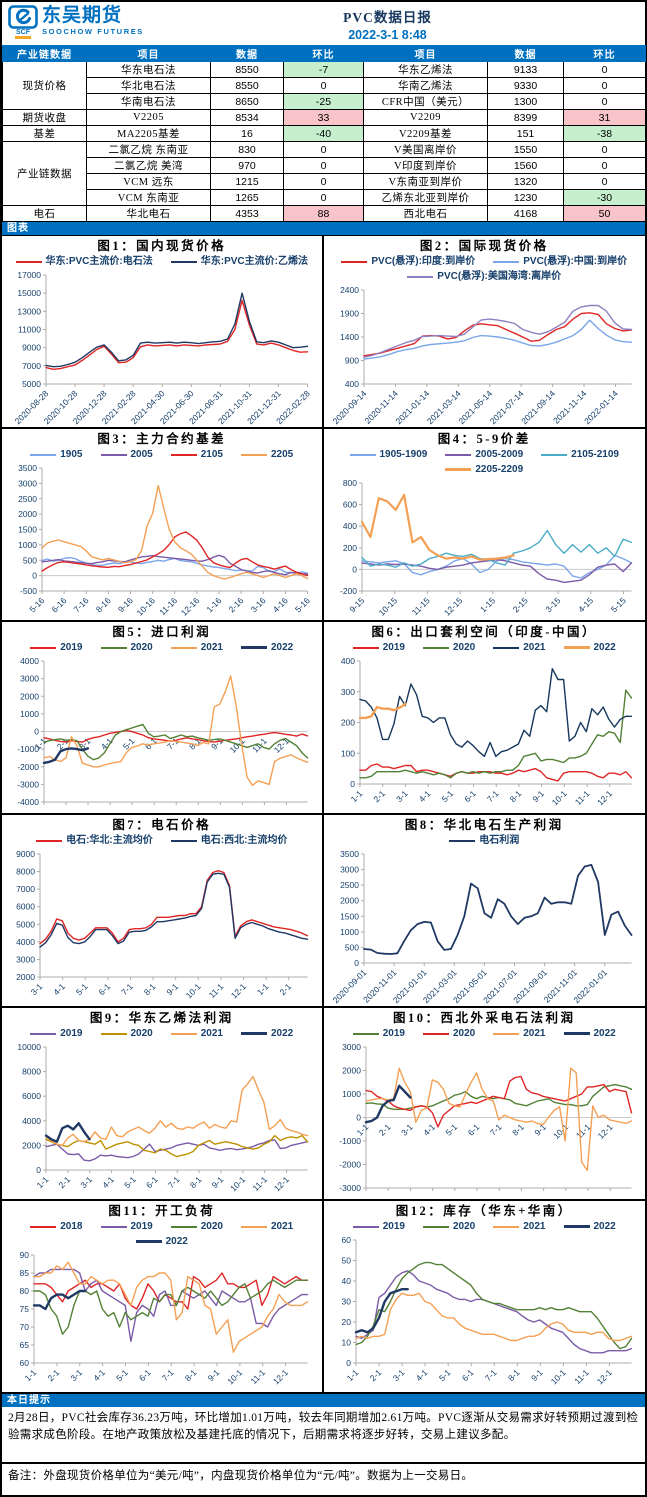  Describe the element at coordinates (247, 53) in the screenshot. I see `col-header-value: 数据` at that location.